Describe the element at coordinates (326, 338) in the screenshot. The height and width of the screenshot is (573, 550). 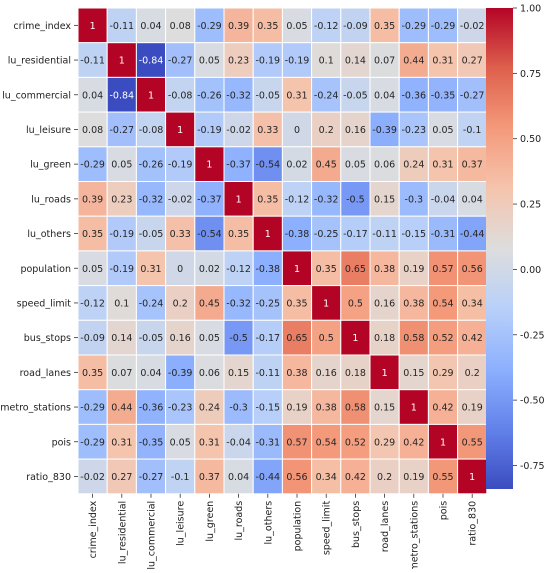
I see `cell-value-label: 0.5` at that location.